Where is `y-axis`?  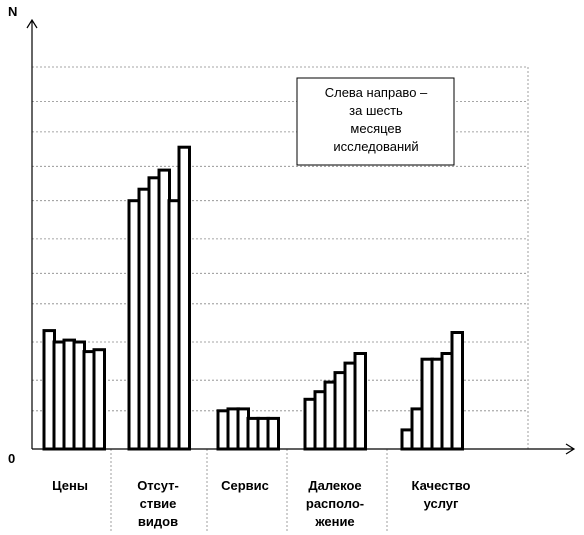 y-axis is located at coordinates (32, 233).